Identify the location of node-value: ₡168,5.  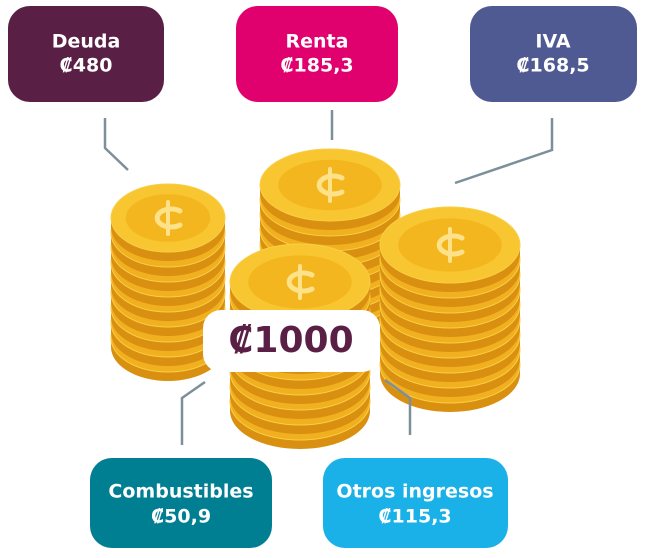
(552, 66).